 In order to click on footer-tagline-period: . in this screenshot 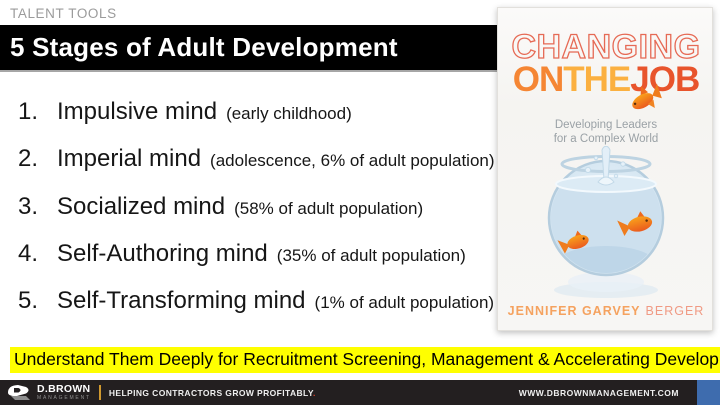, I will do `click(314, 392)`.